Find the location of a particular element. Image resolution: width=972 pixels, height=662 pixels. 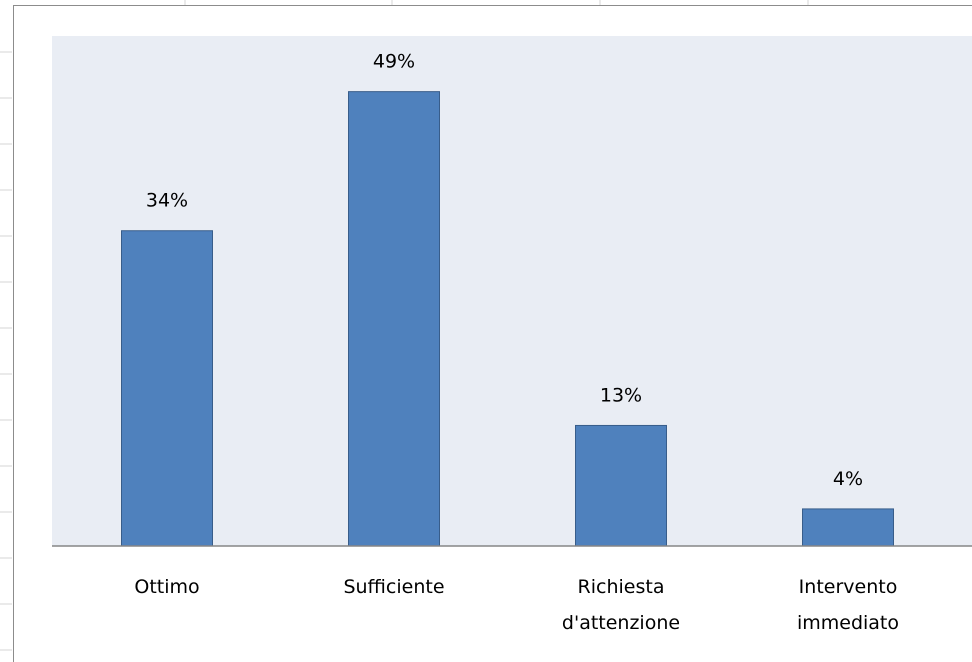

category-label-line: Intervento is located at coordinates (848, 587).